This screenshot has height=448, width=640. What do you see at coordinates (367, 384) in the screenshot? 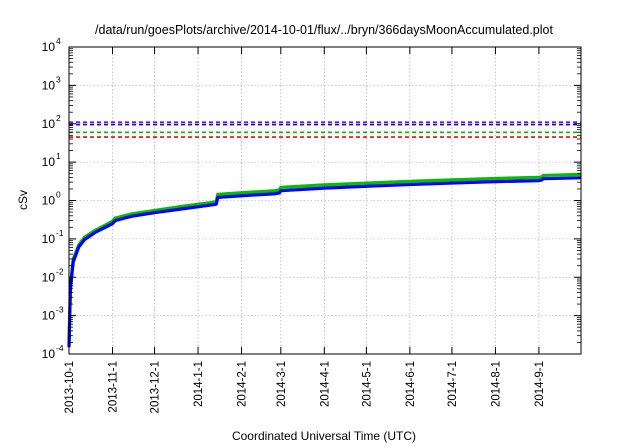
I see `x-tick-label: 2014-5-1` at bounding box center [367, 384].